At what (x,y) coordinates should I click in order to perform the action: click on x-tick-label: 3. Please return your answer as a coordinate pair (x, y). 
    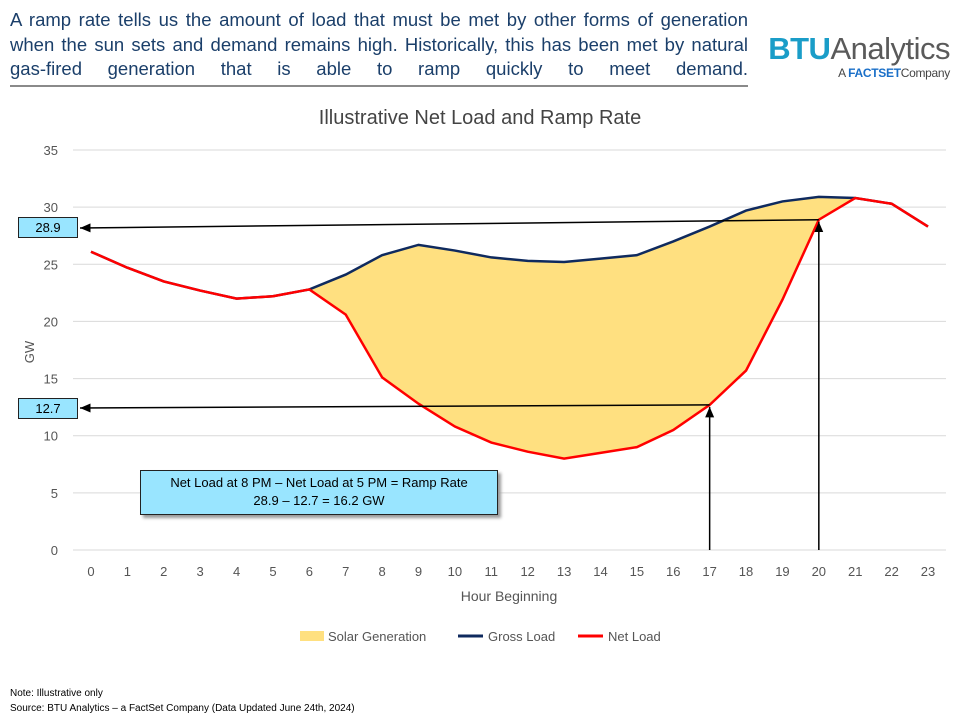
    Looking at the image, I should click on (200, 571).